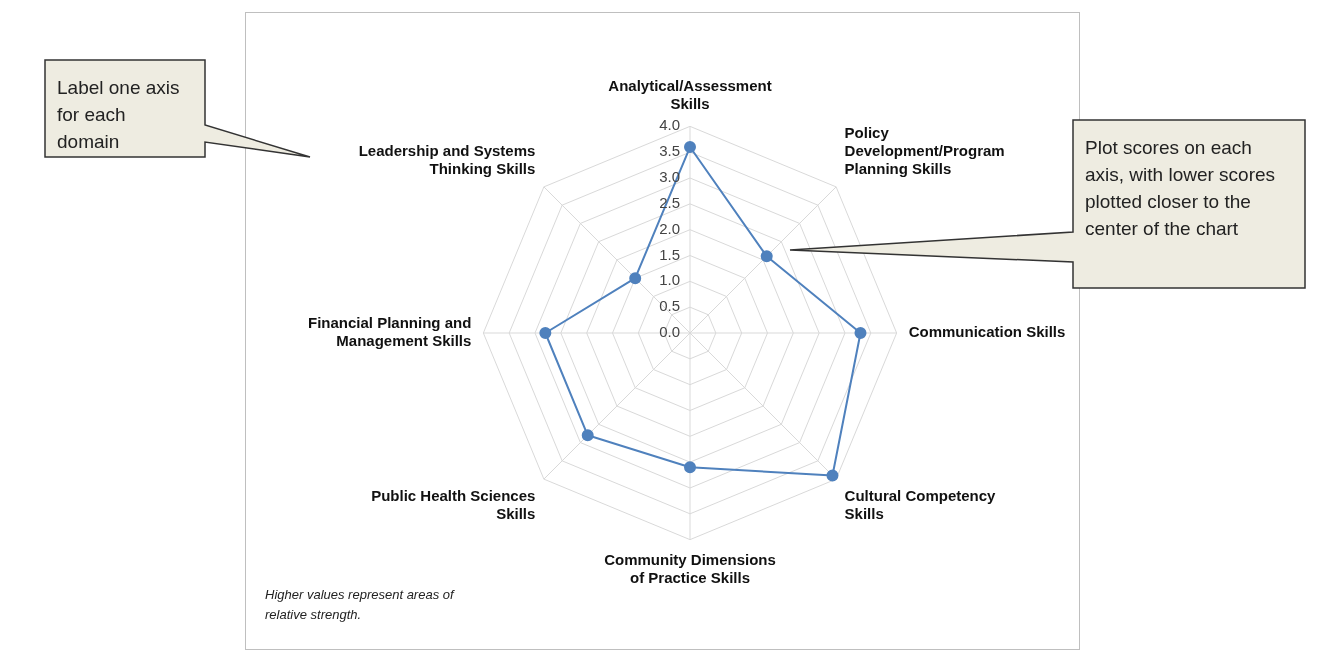 Image resolution: width=1327 pixels, height=653 pixels. What do you see at coordinates (447, 159) in the screenshot?
I see `spoke-label: Leadership and Systems Thinking Skills` at bounding box center [447, 159].